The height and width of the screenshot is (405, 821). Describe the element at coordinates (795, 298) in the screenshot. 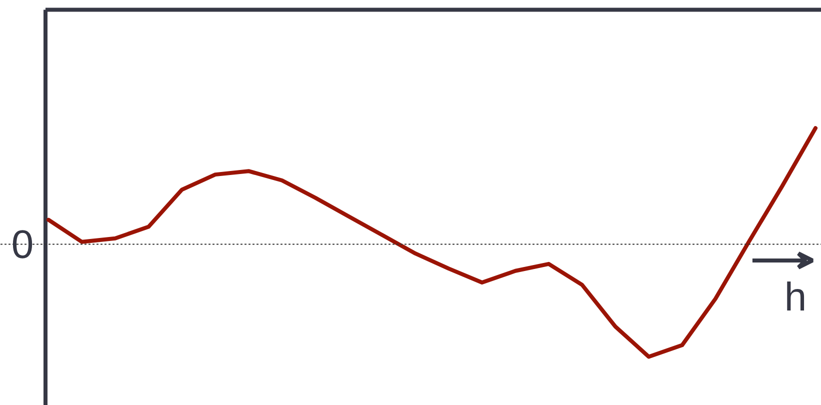

I see `x-axis-title: h` at that location.